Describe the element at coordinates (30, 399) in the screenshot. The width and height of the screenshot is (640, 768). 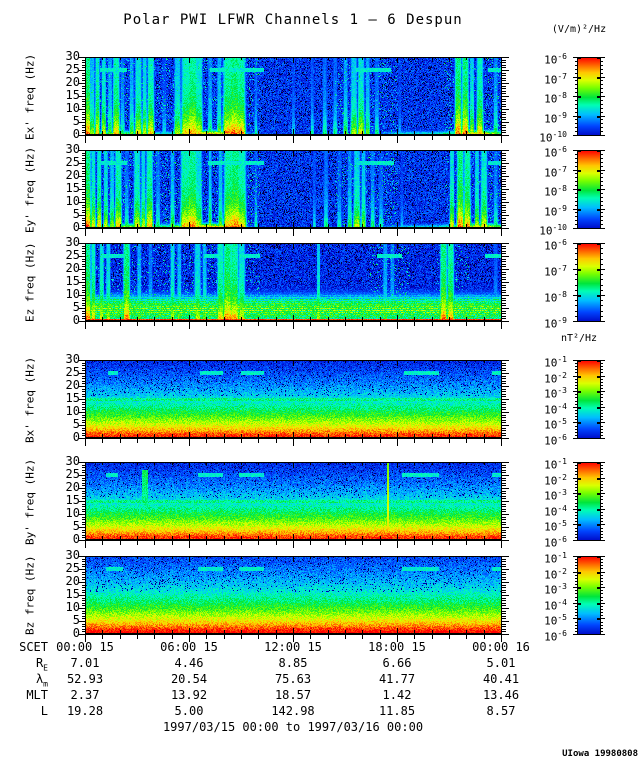
I see `panel-label-bx: Bx' freq (Hz)` at that location.